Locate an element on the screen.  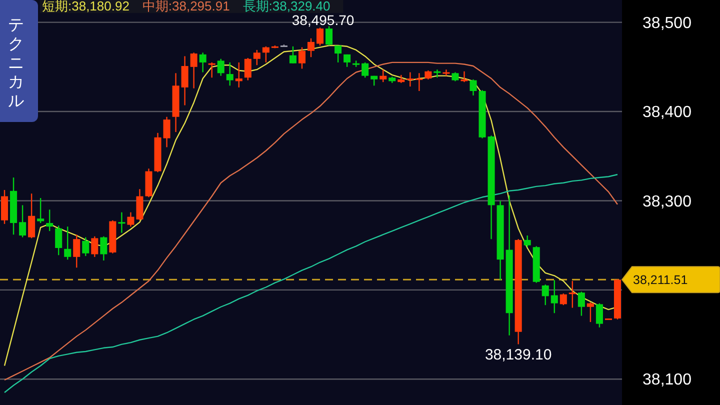
text: 短期:38,180.92 is located at coordinates (86, 7).